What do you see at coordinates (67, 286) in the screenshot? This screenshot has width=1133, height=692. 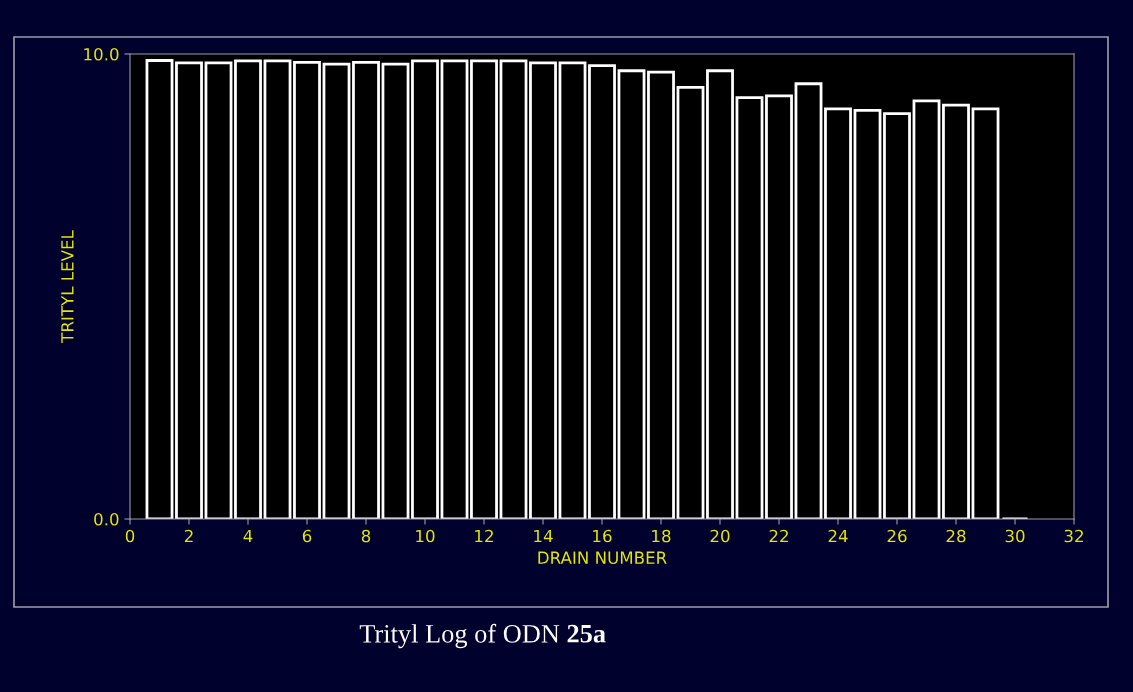 I see `y-axis-title: TRITYL LEVEL` at bounding box center [67, 286].